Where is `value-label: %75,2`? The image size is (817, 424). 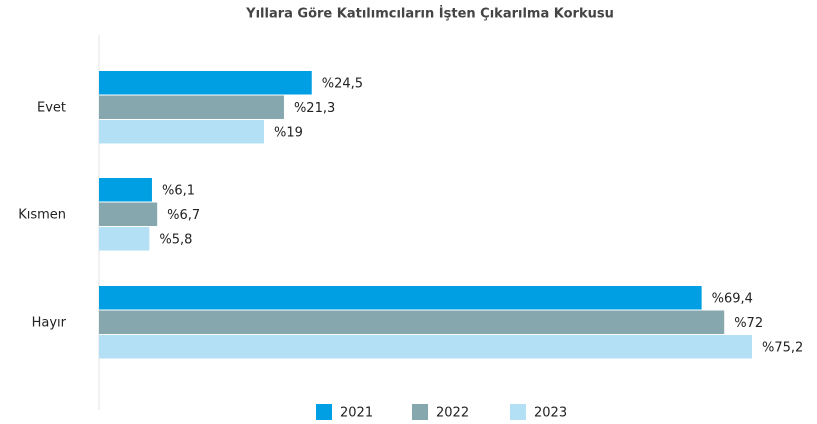 value-label: %75,2 is located at coordinates (782, 347).